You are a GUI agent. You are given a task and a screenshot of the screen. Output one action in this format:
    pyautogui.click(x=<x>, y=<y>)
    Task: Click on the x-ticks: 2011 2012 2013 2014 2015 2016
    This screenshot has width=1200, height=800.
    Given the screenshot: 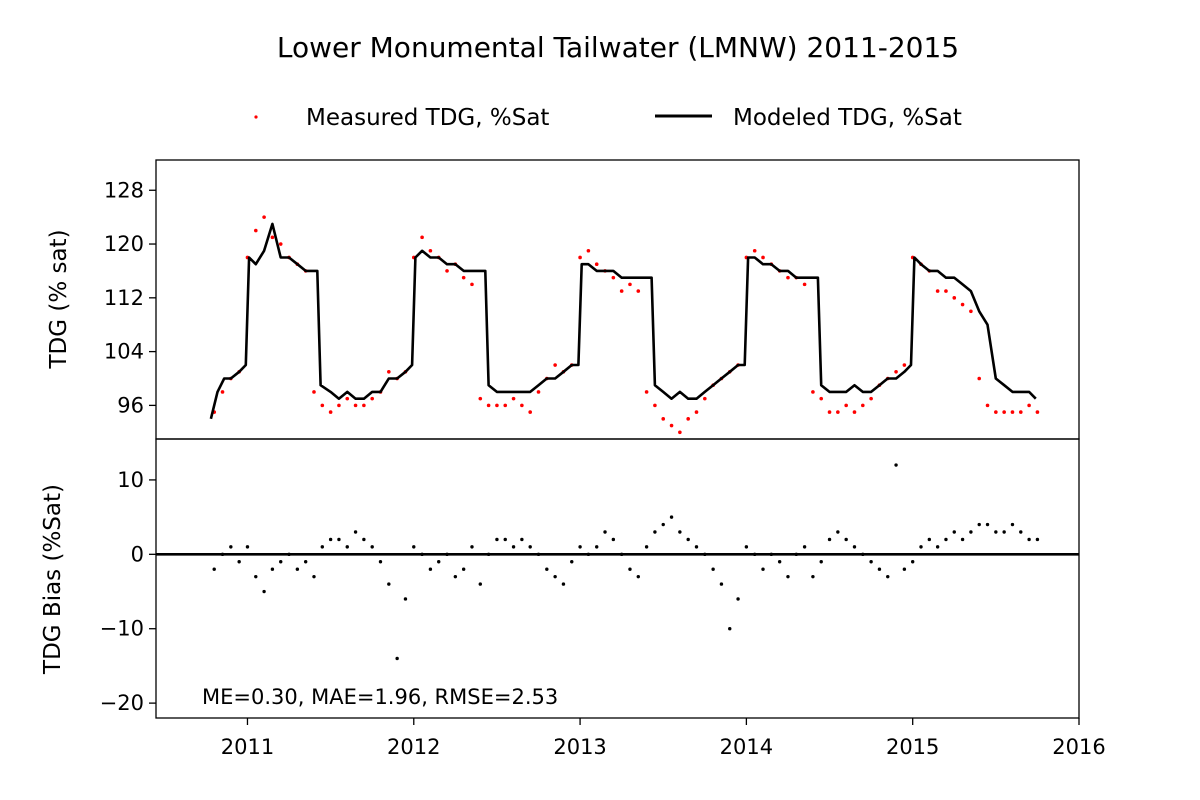 What is the action you would take?
    pyautogui.click(x=663, y=738)
    